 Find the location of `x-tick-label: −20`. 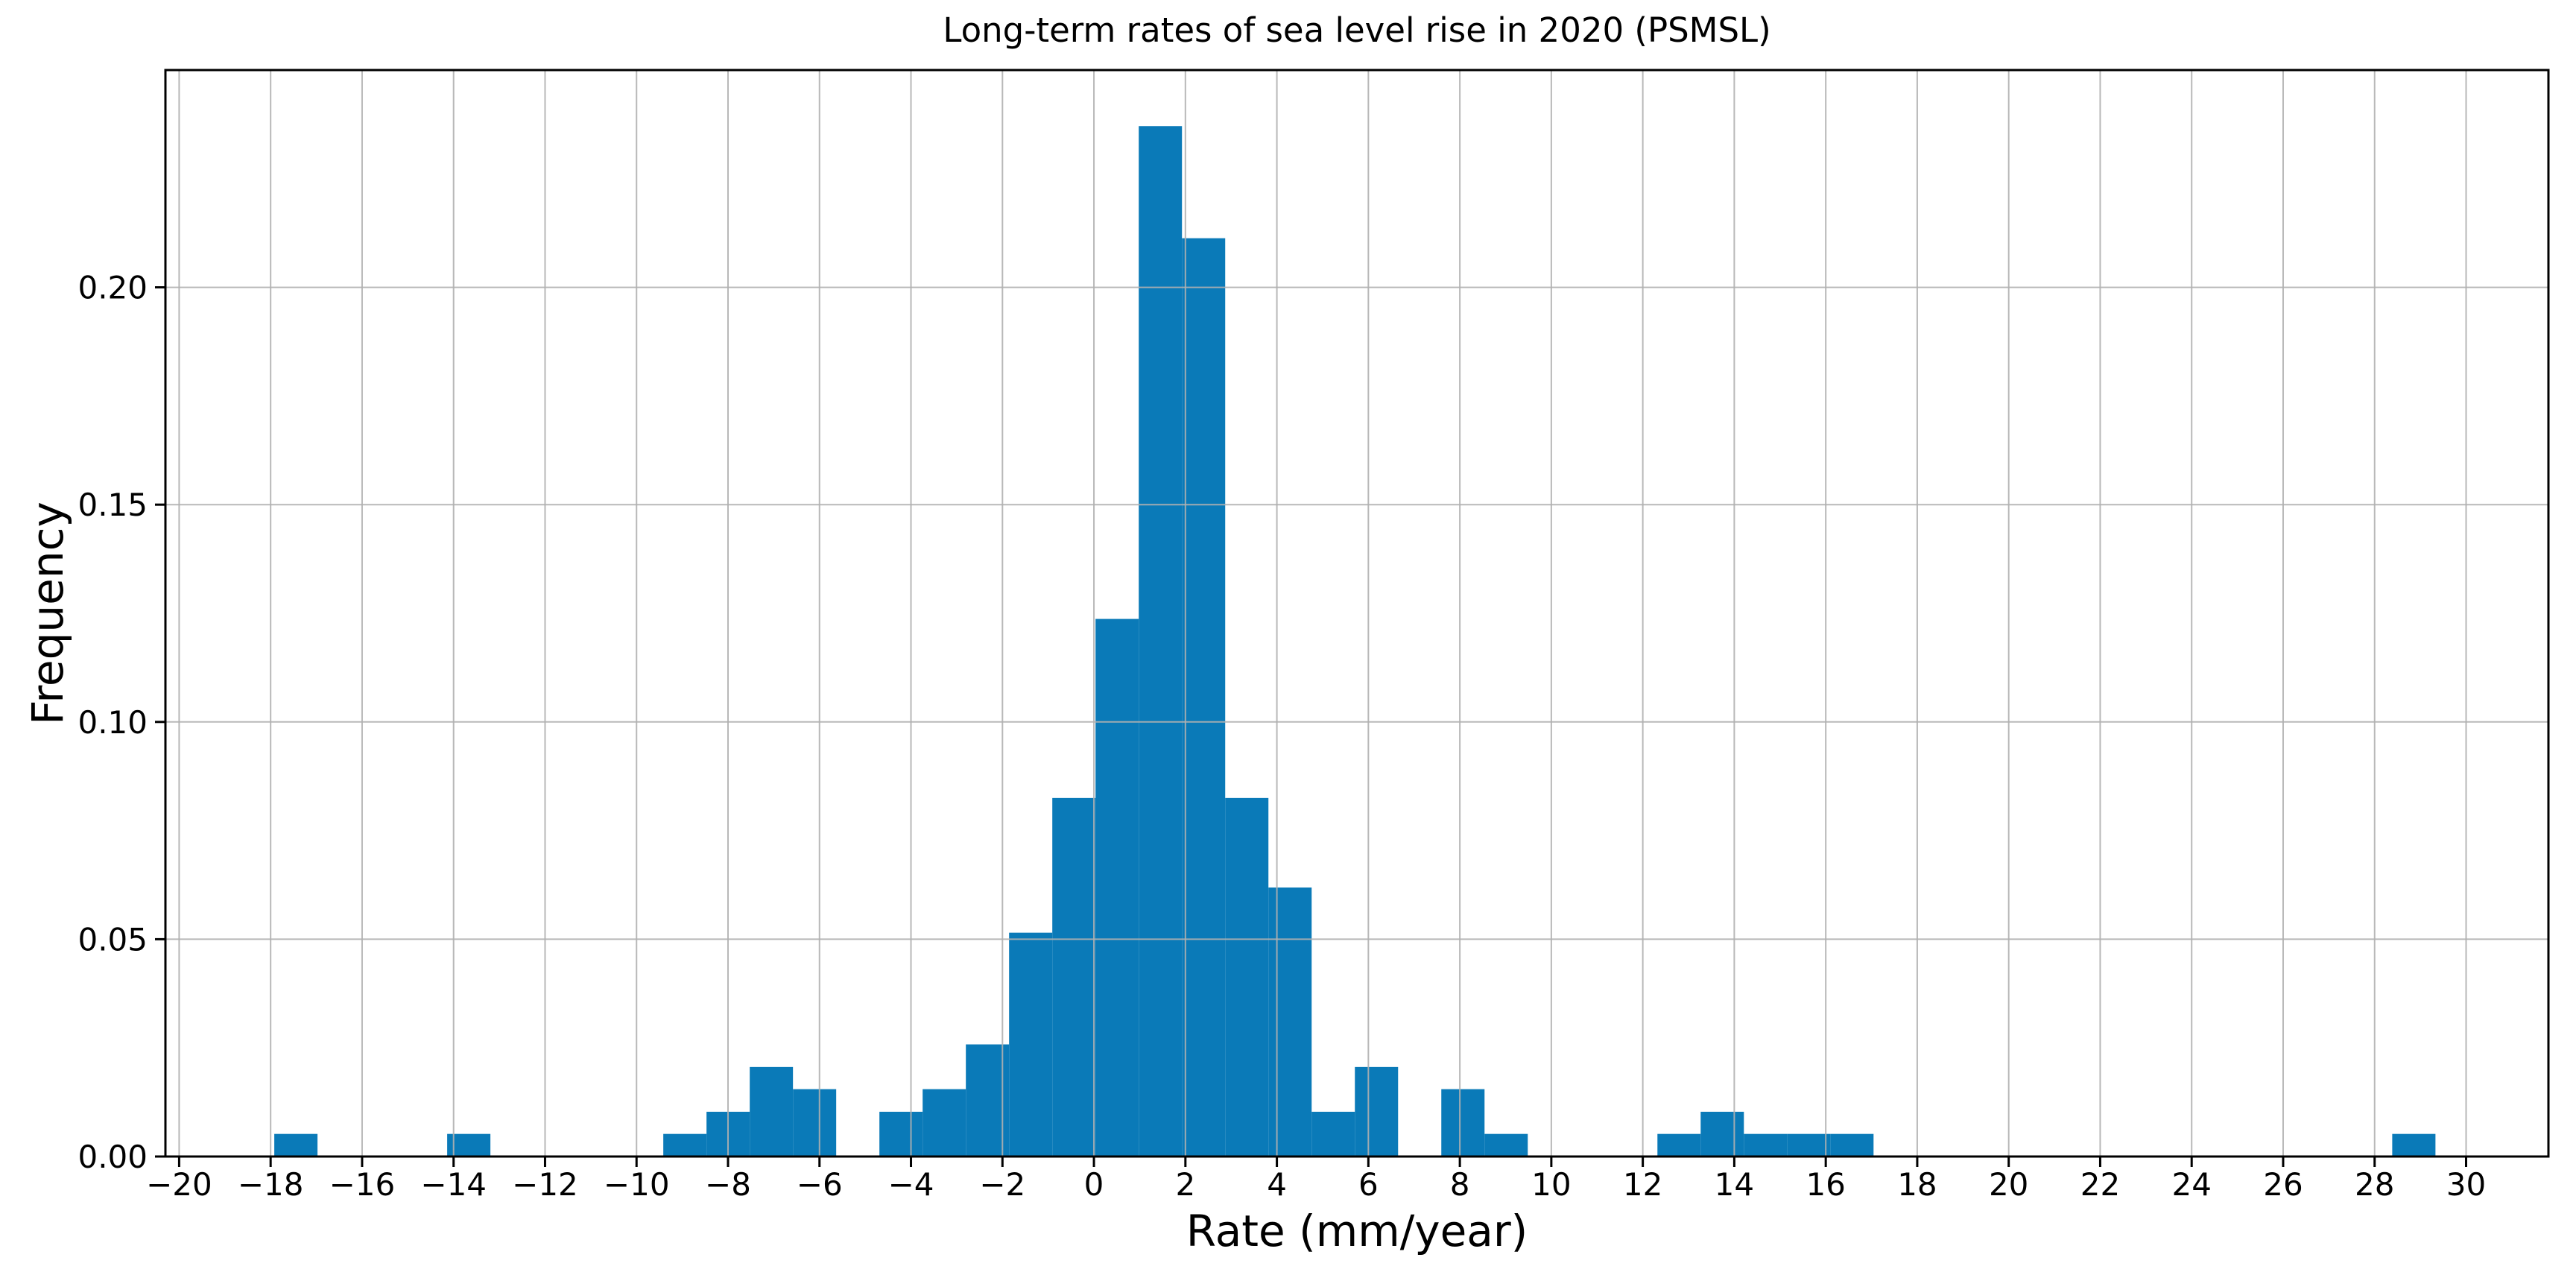

x-tick-label: −20 is located at coordinates (179, 1184).